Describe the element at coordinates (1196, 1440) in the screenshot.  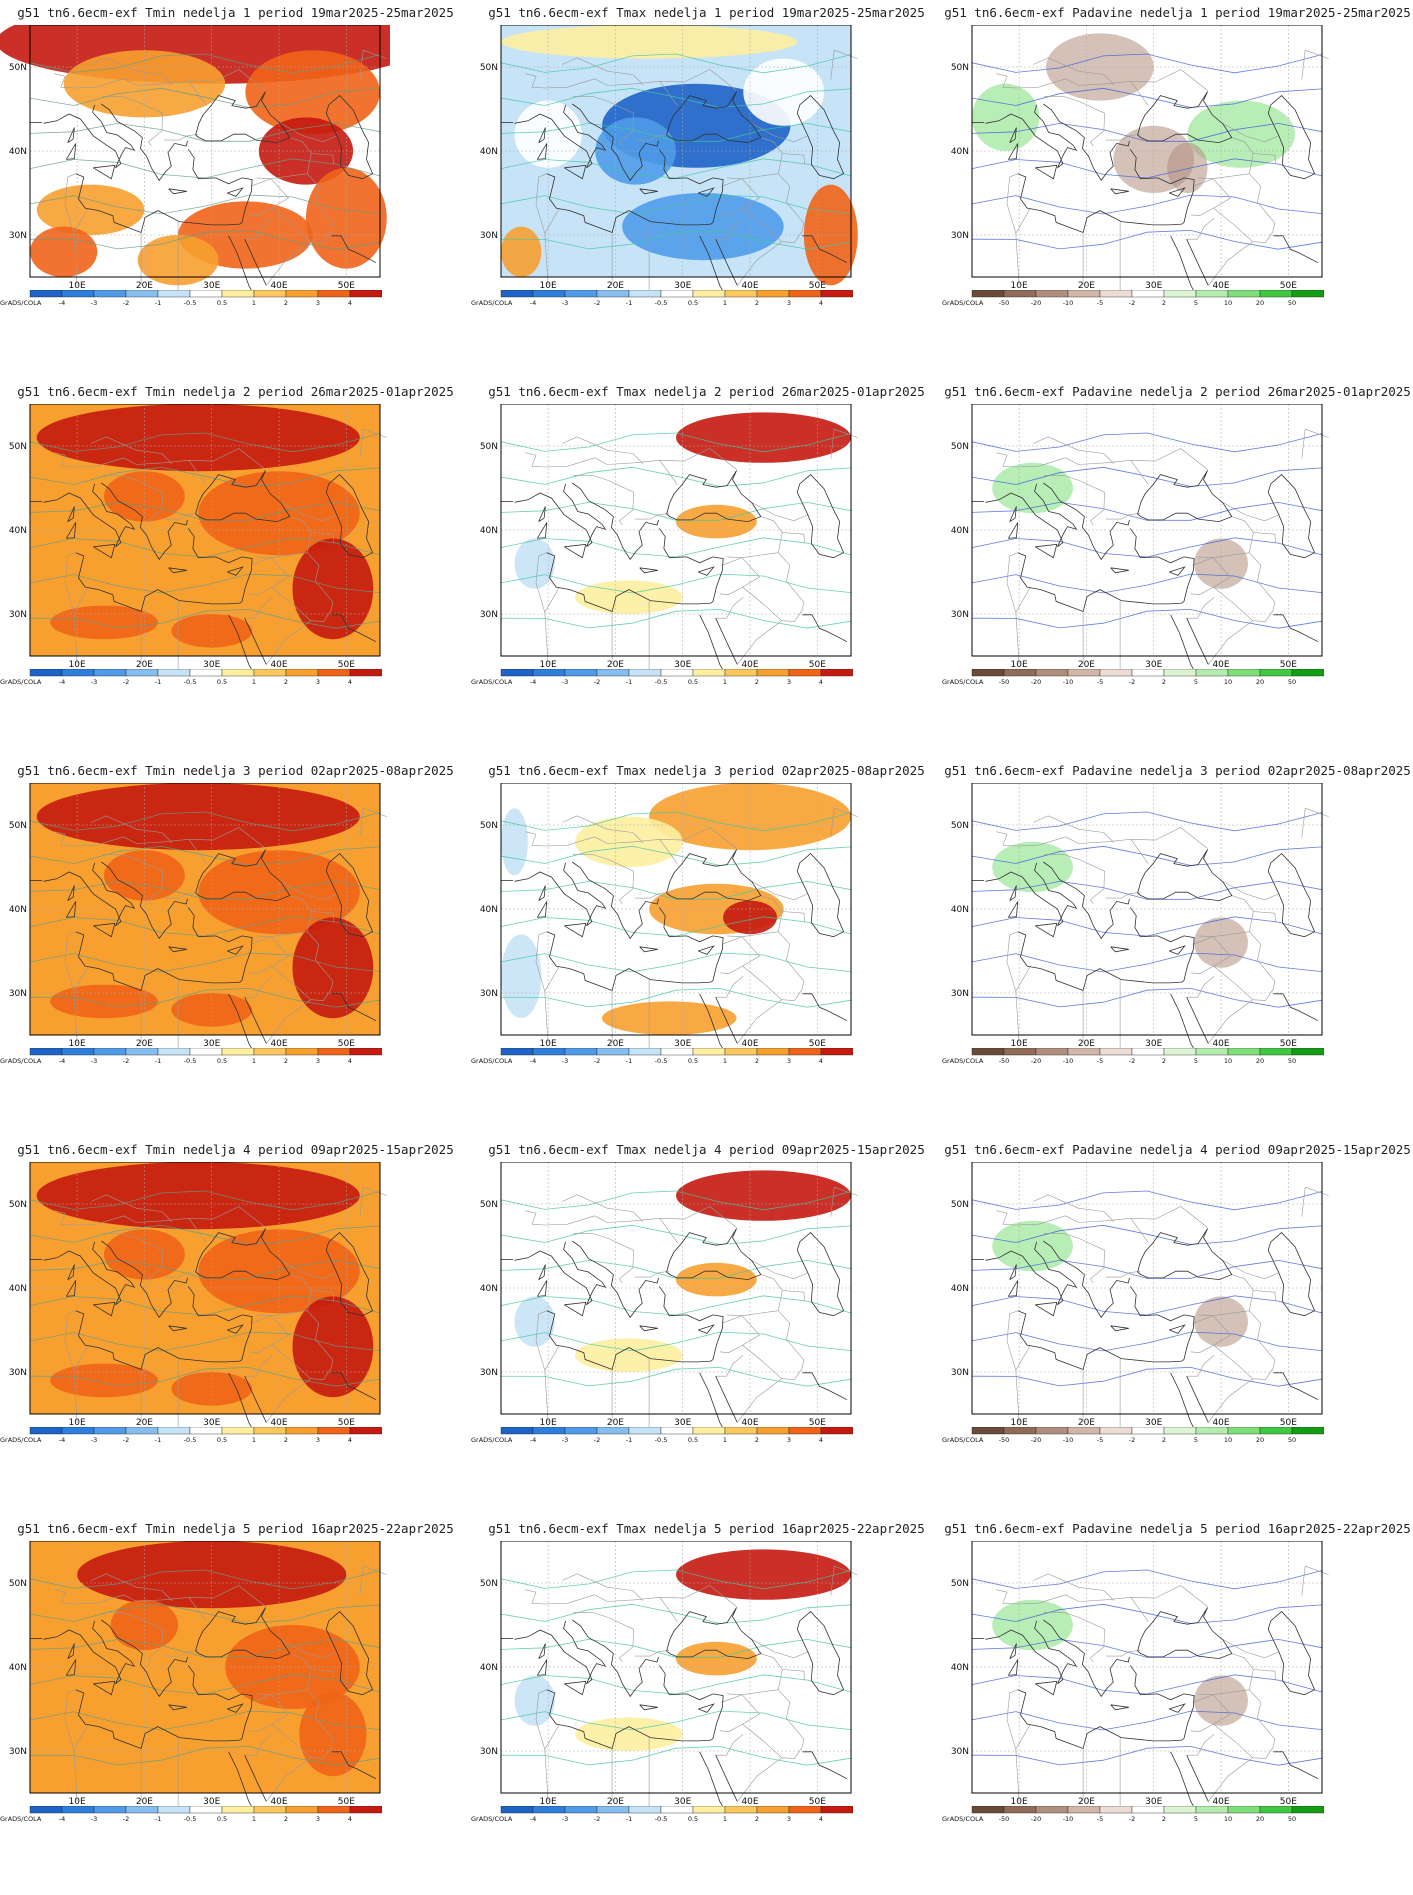
I see `colorbar-tick-label: 5` at that location.